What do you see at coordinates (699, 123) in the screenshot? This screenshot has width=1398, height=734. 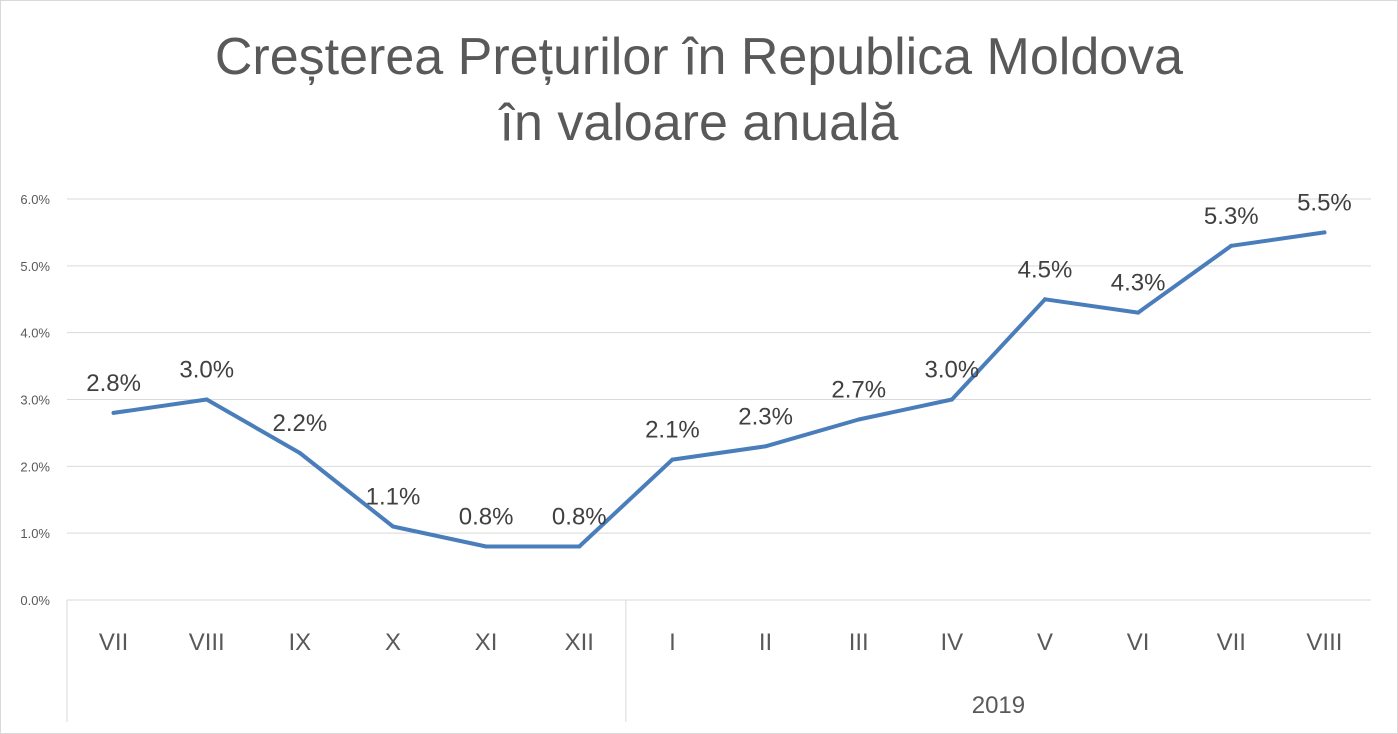 I see `chart-title-line-2: în valoare anuală` at bounding box center [699, 123].